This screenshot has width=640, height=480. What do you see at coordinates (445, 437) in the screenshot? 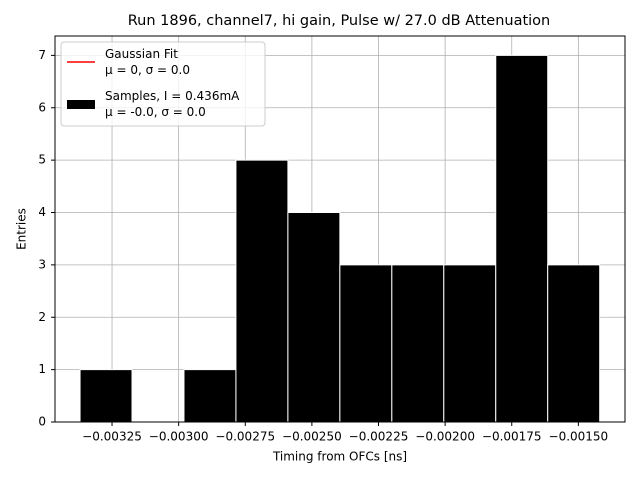
I see `x-tick-label: −0.00200` at bounding box center [445, 437].